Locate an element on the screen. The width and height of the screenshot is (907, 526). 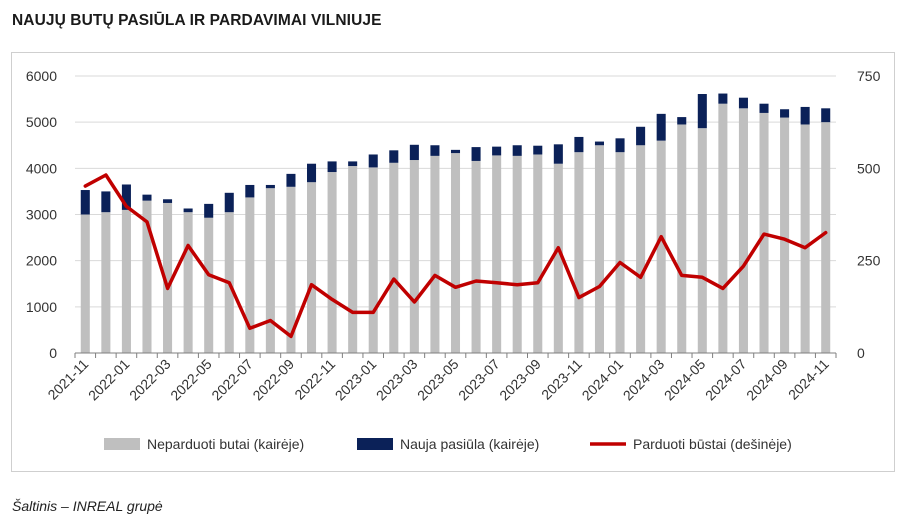
x-tick-label: 2024-05 is located at coordinates (685, 380).